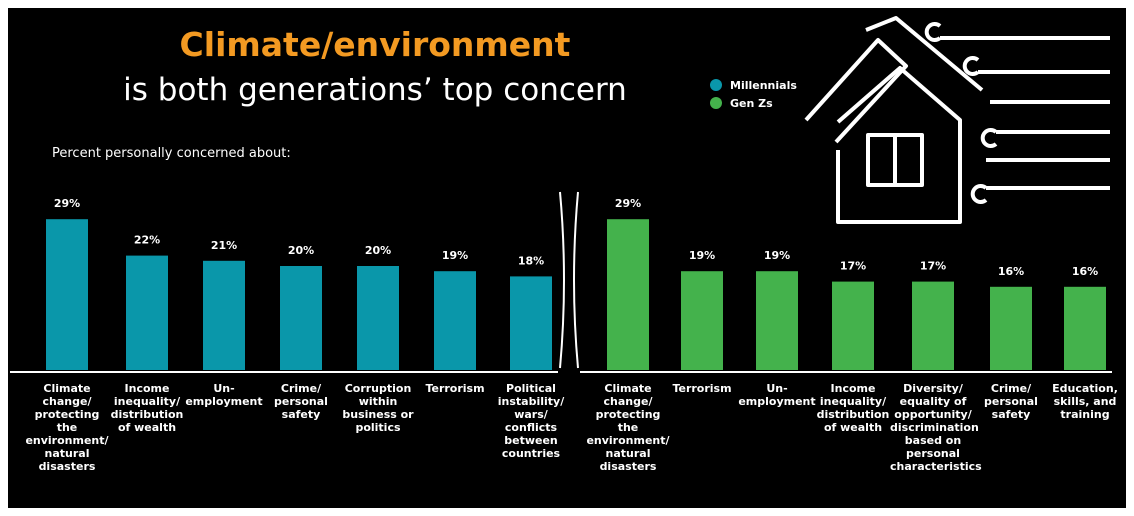  Describe the element at coordinates (569, 280) in the screenshot. I see `divider` at that location.